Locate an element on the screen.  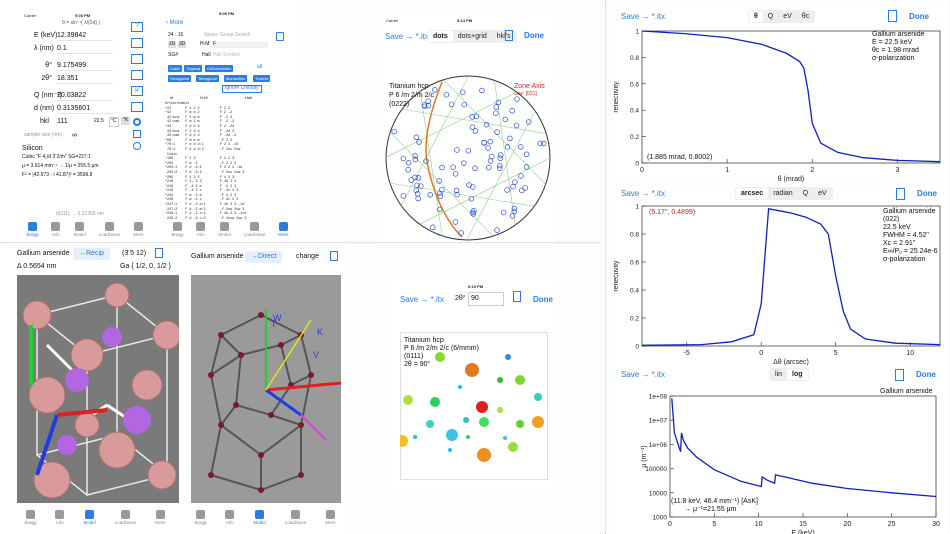
gear-icon is located at coordinates (137, 122).